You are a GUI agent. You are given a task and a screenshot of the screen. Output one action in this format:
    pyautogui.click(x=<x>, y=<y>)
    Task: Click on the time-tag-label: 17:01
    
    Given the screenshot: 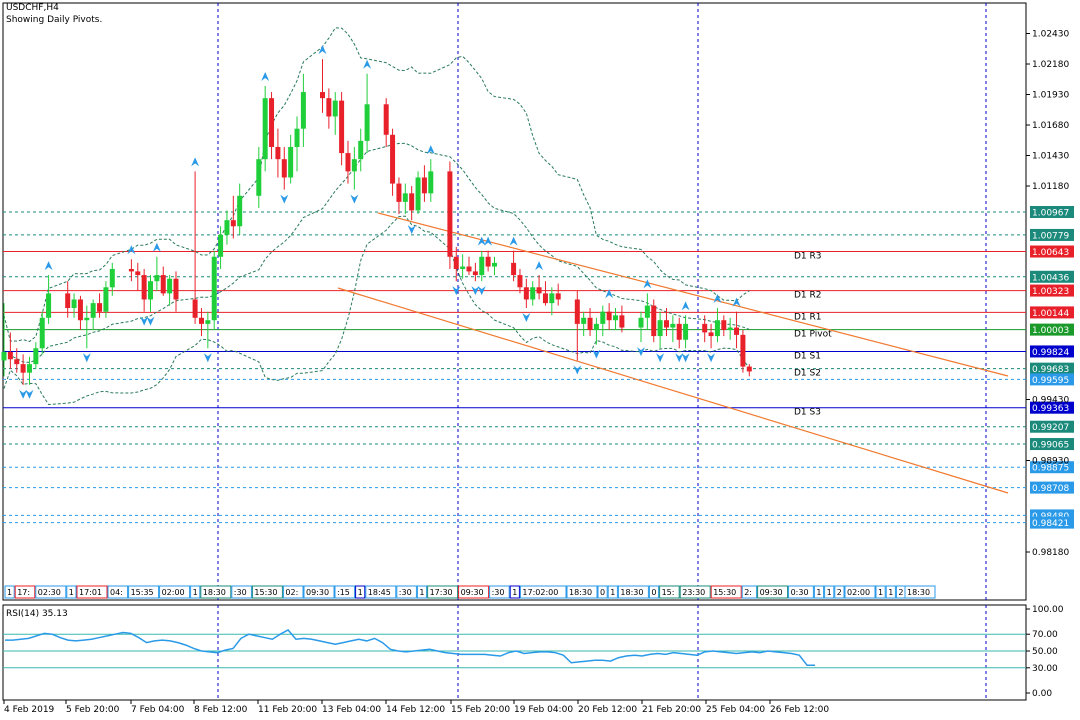 What is the action you would take?
    pyautogui.click(x=90, y=592)
    